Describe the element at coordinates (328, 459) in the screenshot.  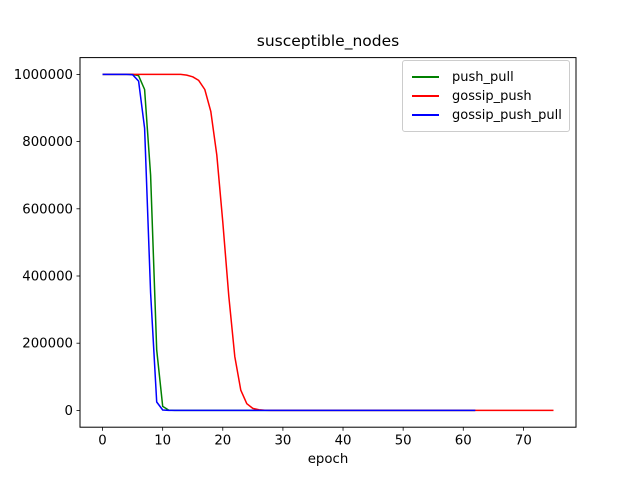
I see `x-axis-label: epoch` at that location.